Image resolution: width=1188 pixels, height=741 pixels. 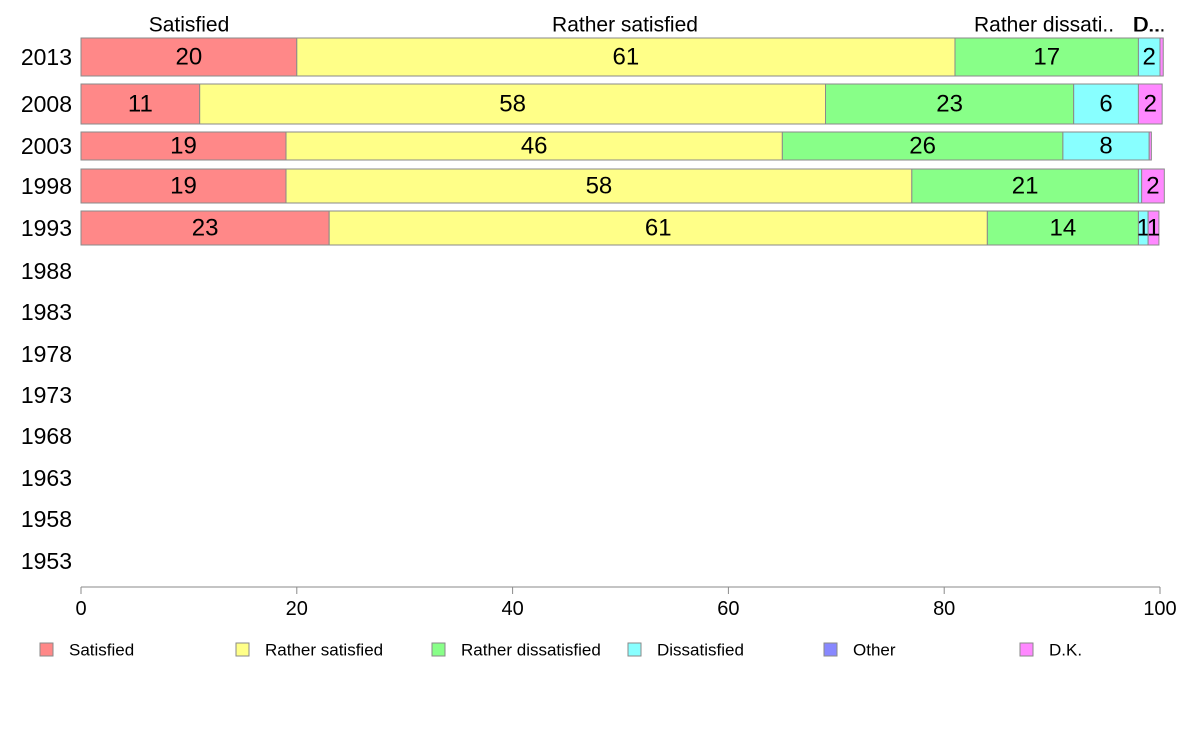 I want to click on x-tick-label: 0, so click(x=80, y=609).